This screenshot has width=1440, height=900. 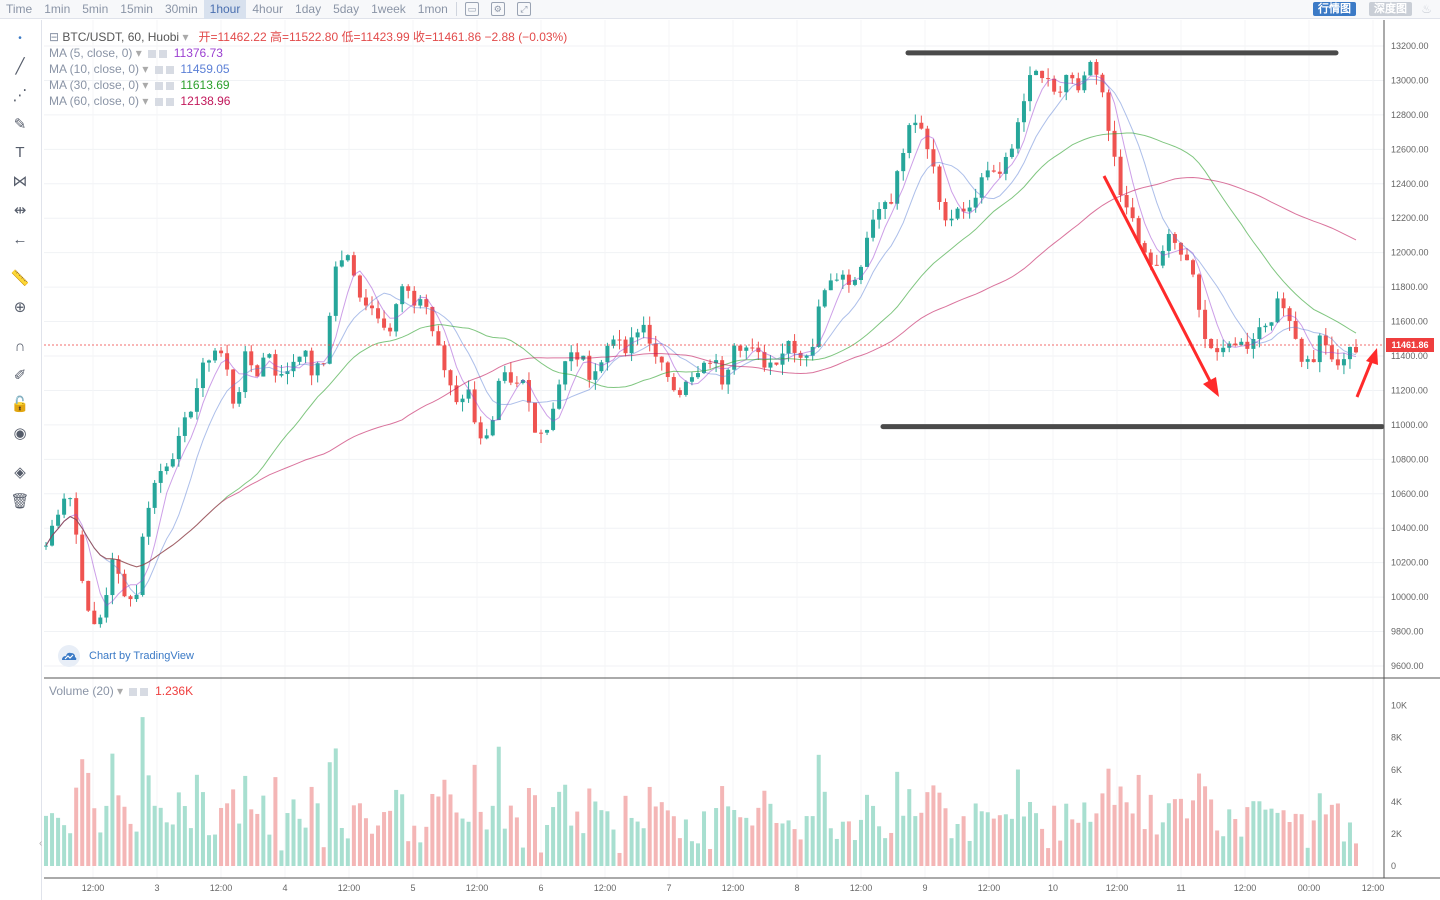 What do you see at coordinates (1390, 9) in the screenshot?
I see `tab-depth-chart: 深度图` at bounding box center [1390, 9].